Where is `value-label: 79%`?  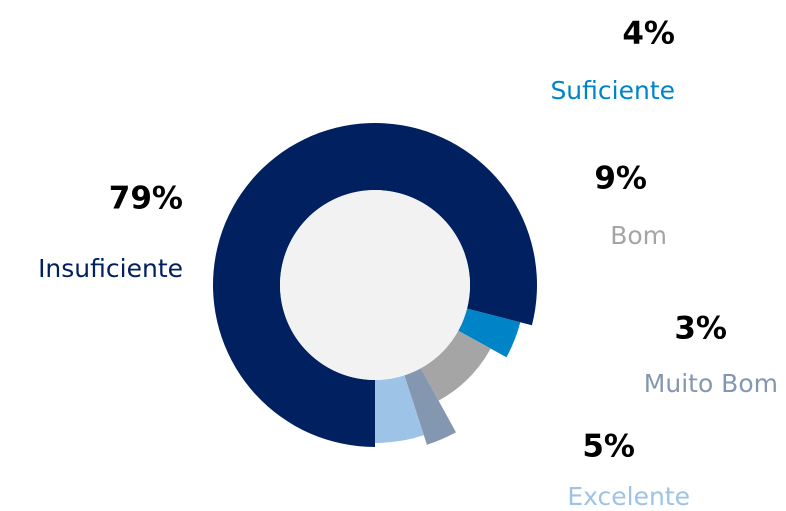
value-label: 79% is located at coordinates (146, 199).